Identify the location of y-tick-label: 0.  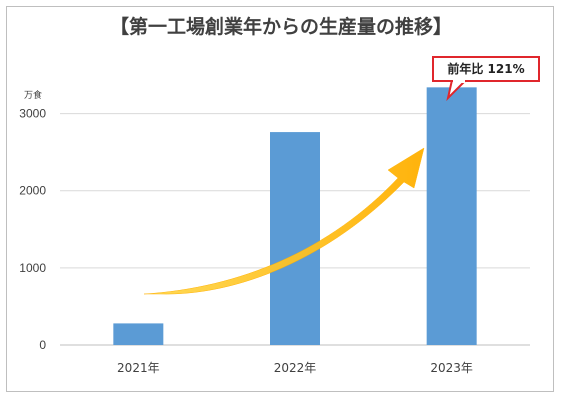
(42, 345).